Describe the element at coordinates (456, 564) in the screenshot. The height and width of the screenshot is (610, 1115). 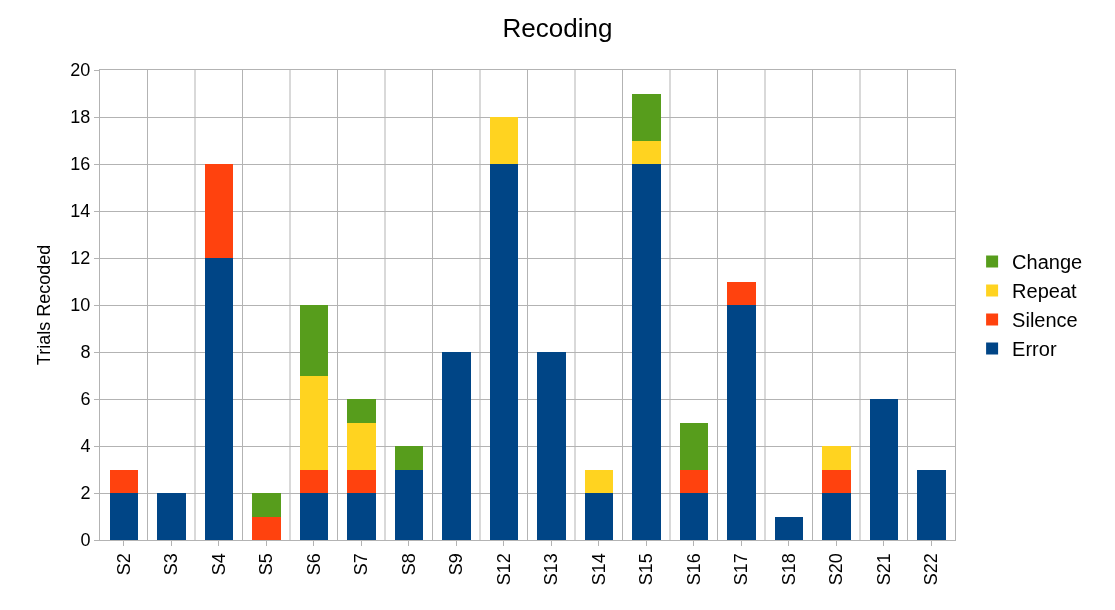
I see `x-tick-label: S9` at that location.